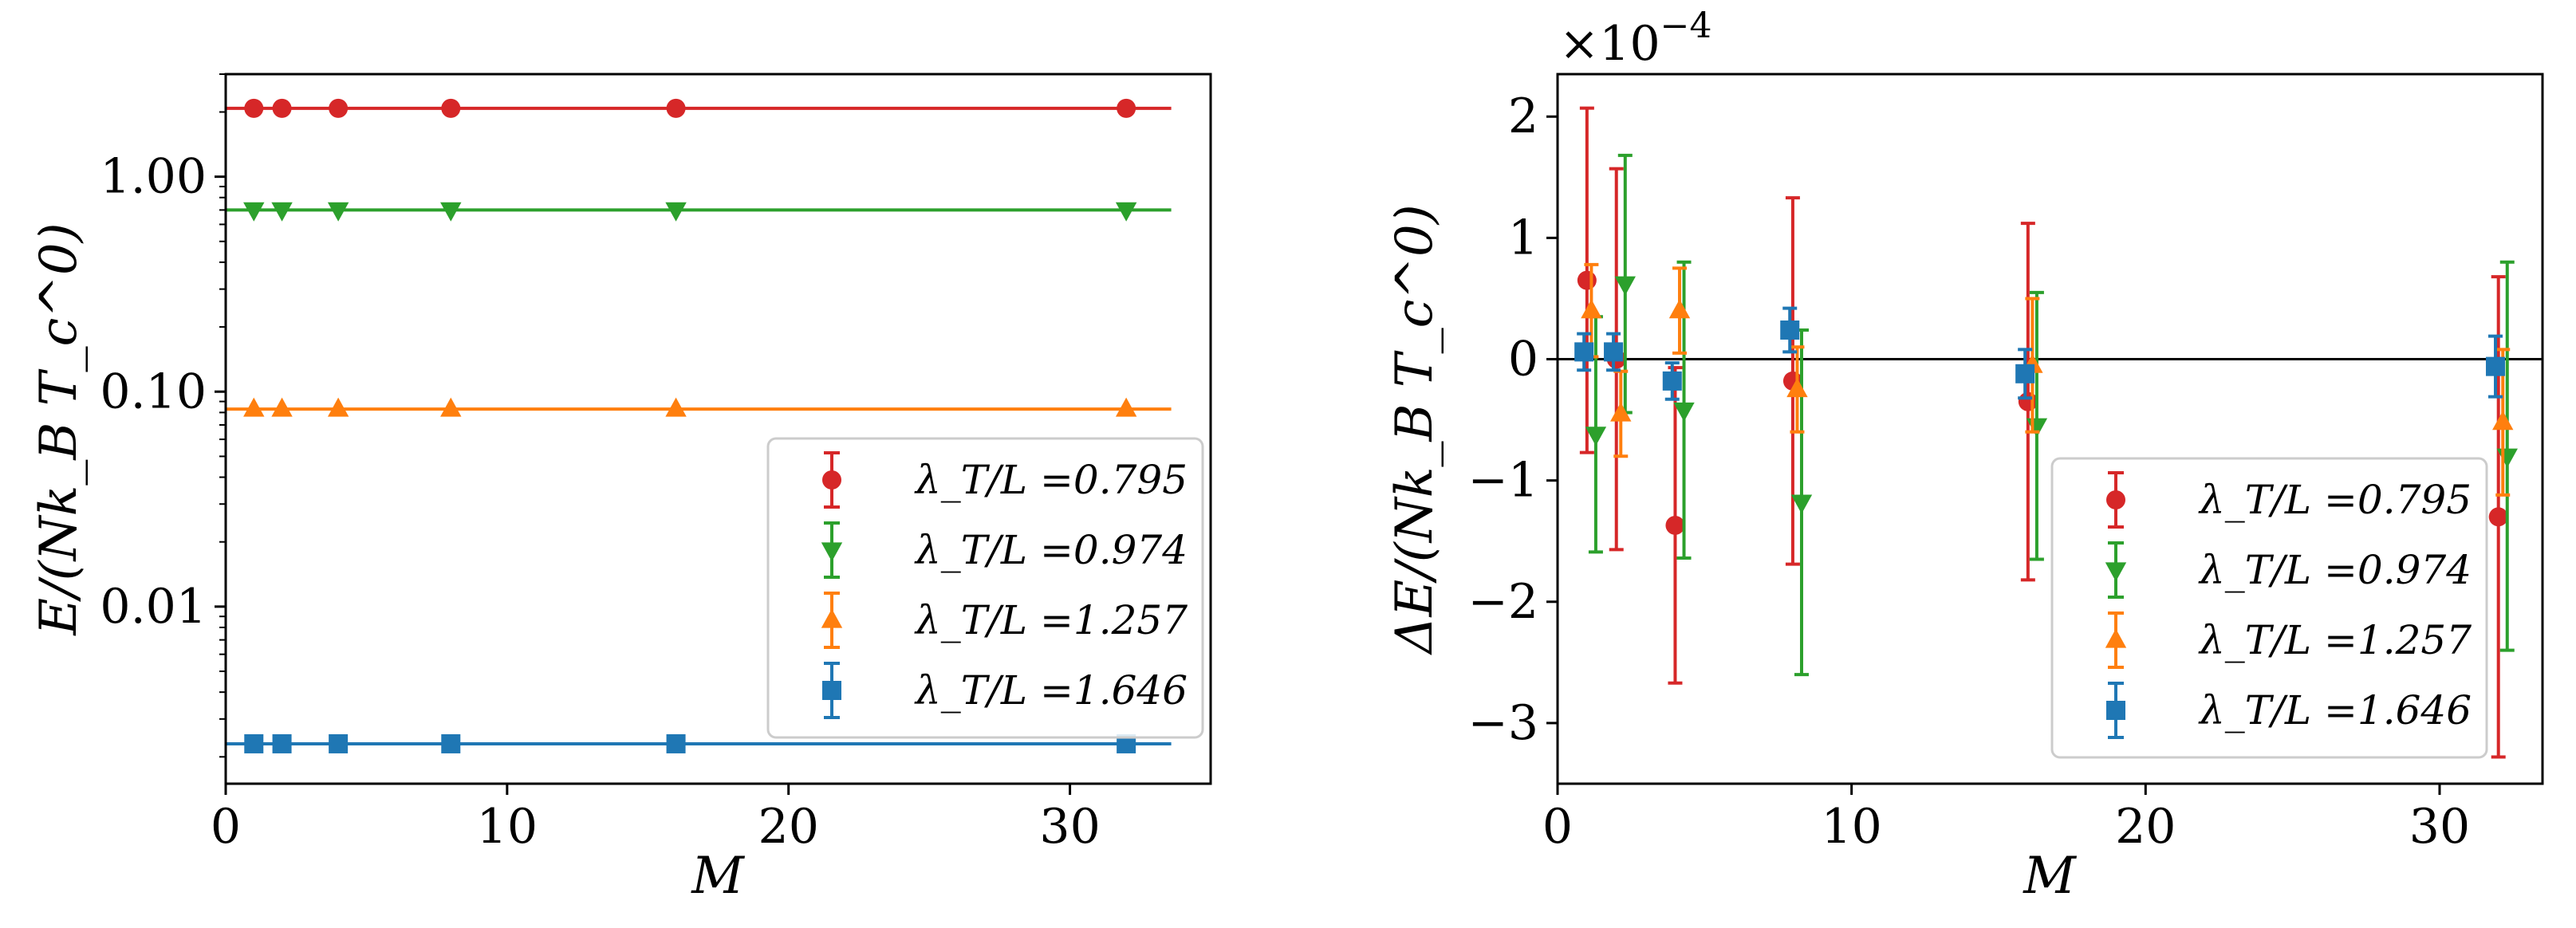  What do you see at coordinates (59, 429) in the screenshot?
I see `left-y-axis-label: E/(Nk_B T_c^0)` at bounding box center [59, 429].